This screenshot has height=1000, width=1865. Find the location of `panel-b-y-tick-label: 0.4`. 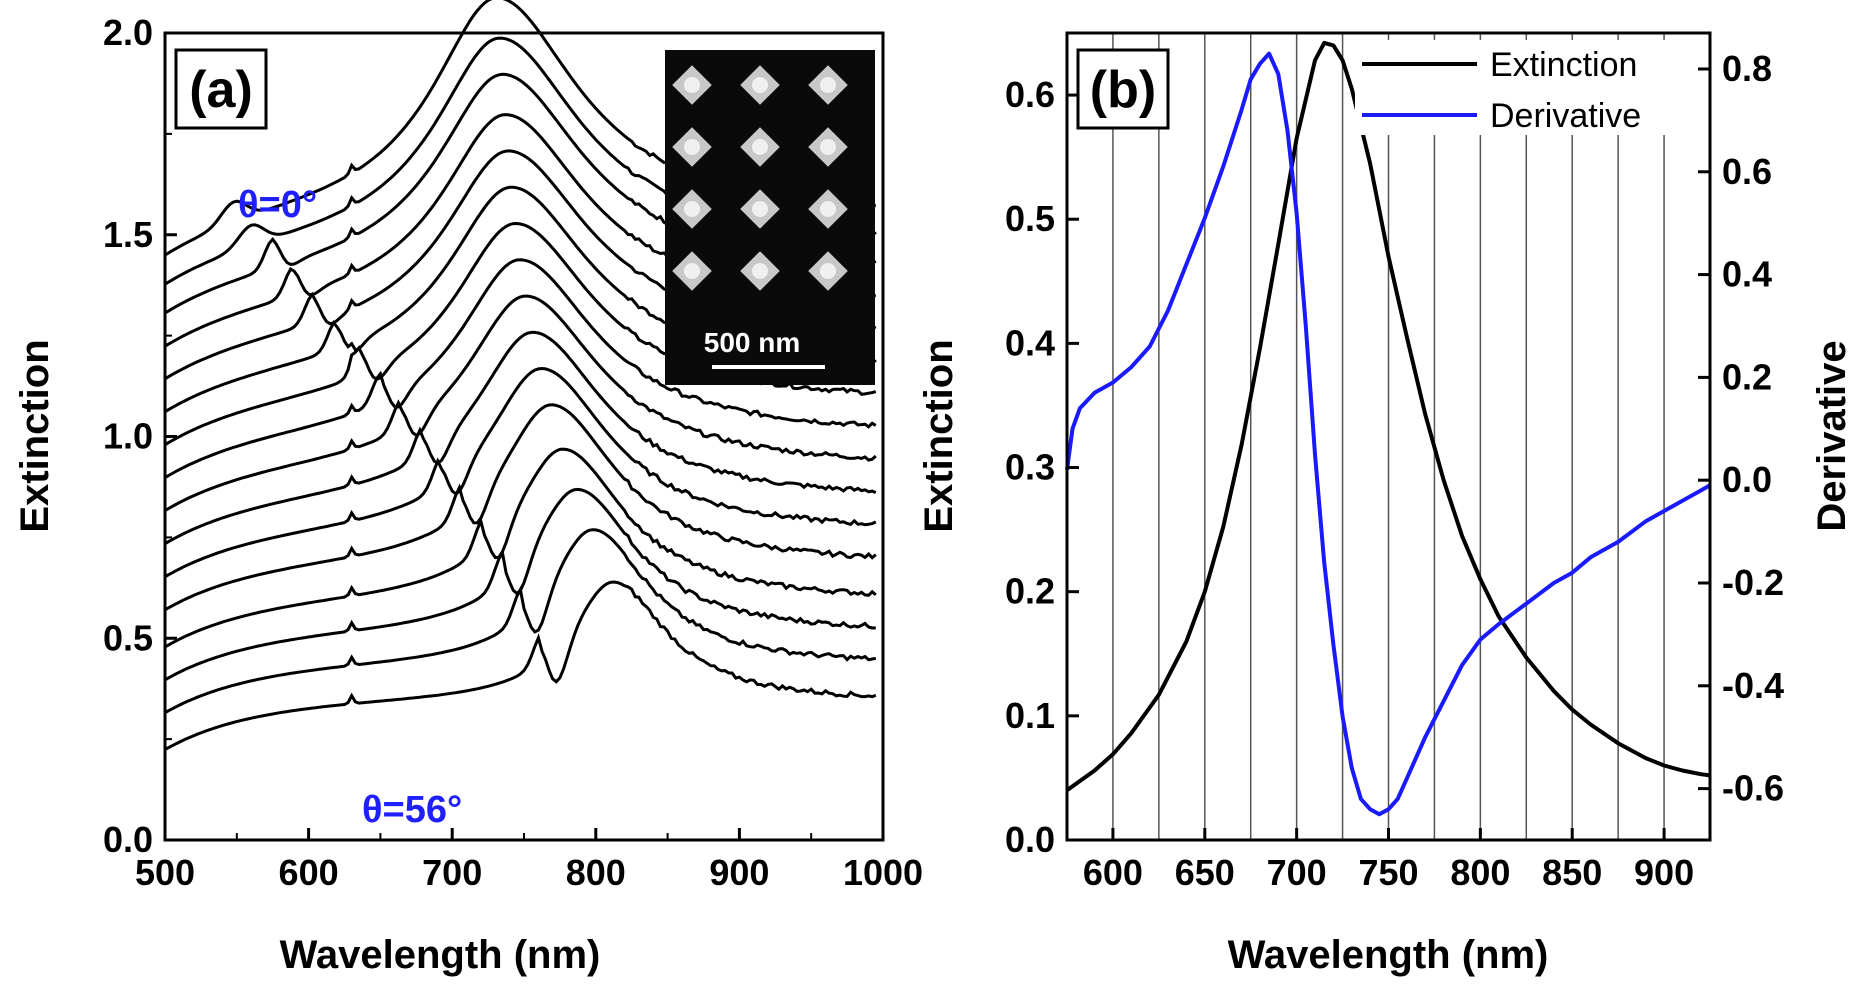

panel-b-y-tick-label: 0.4 is located at coordinates (1030, 342).